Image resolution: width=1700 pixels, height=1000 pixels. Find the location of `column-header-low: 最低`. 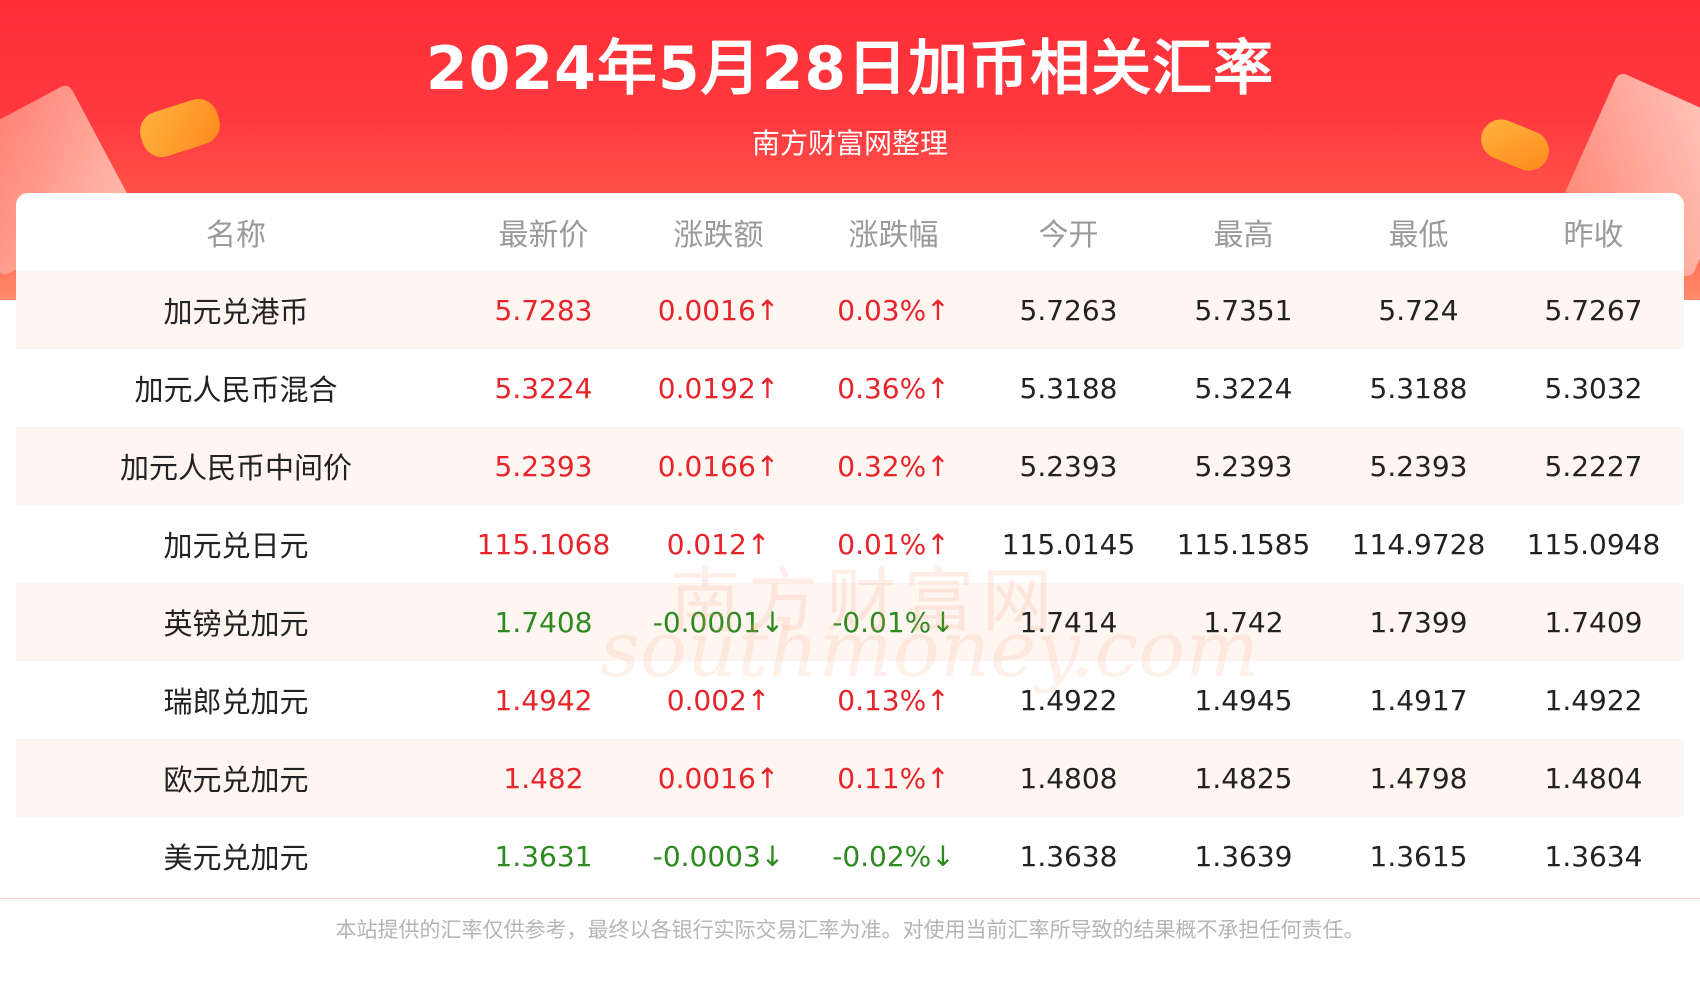

column-header-low: 最低 is located at coordinates (1418, 235).